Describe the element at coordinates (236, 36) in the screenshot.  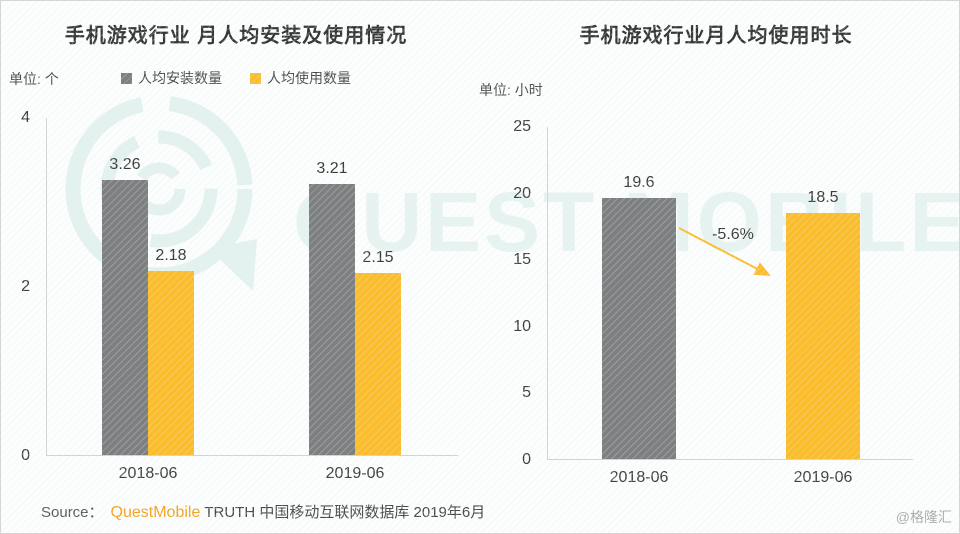
I see `chart-left-title: 手机游戏行业 月人均安装及使用情况` at that location.